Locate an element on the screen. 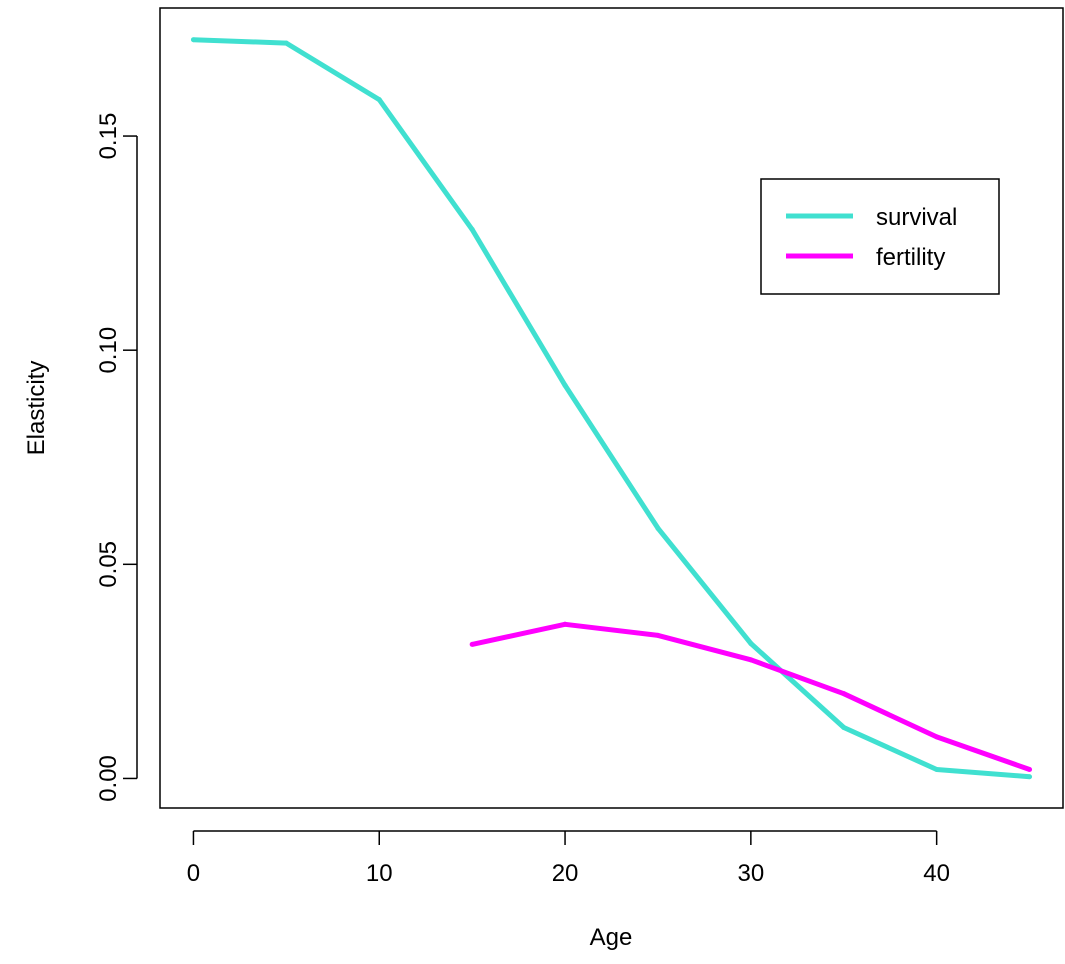  y-tick-label: 0.10 is located at coordinates (108, 350).